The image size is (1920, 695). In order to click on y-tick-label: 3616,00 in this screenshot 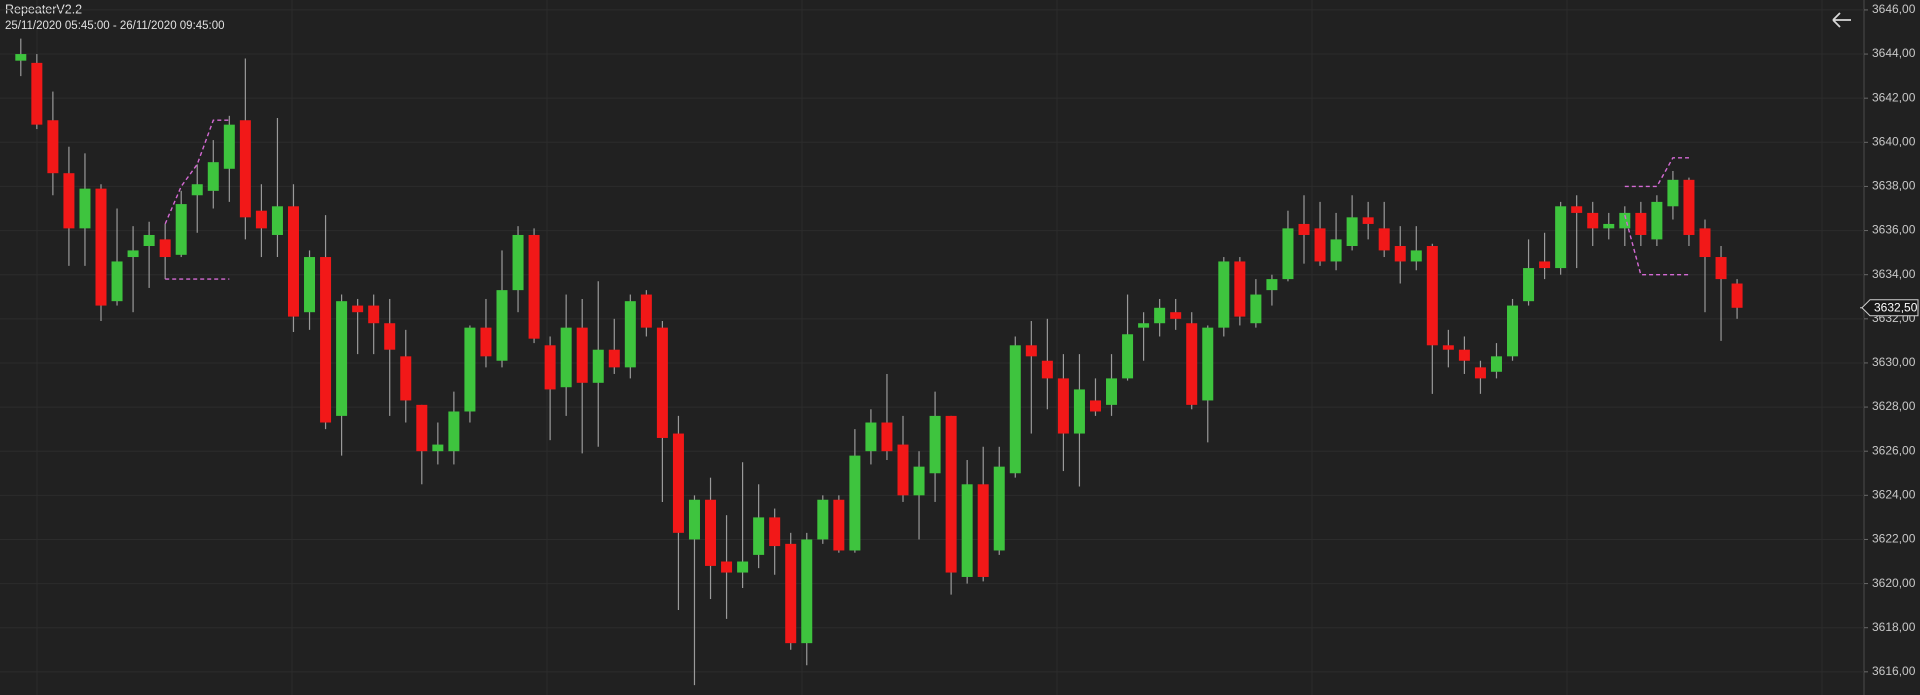, I will do `click(1894, 671)`.